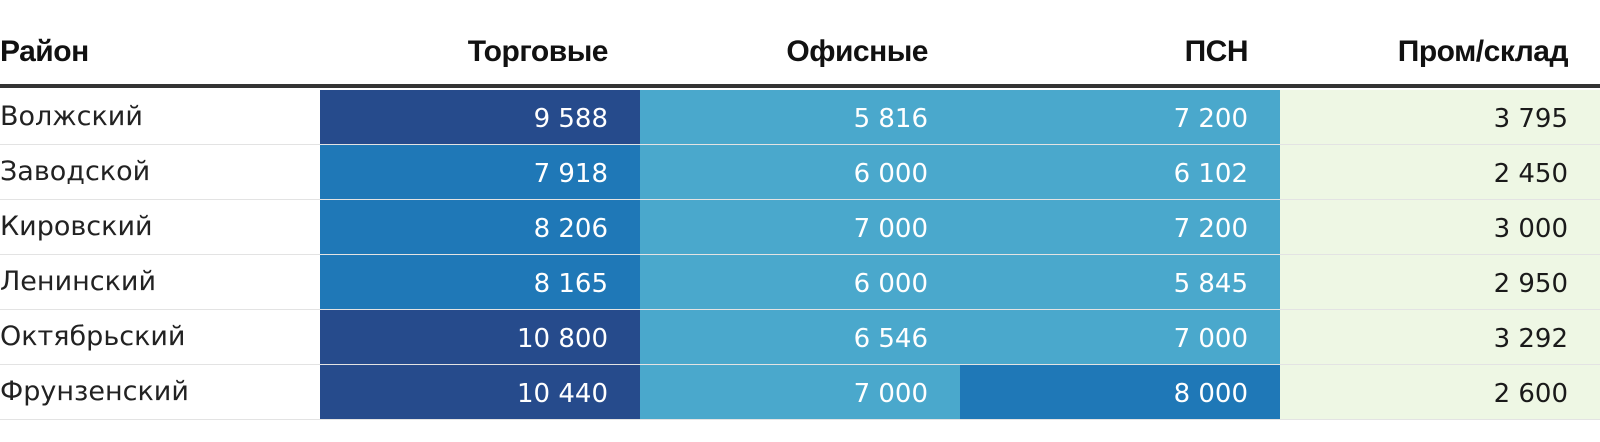 Image resolution: width=1600 pixels, height=442 pixels. I want to click on header-retail: Торговые, so click(538, 51).